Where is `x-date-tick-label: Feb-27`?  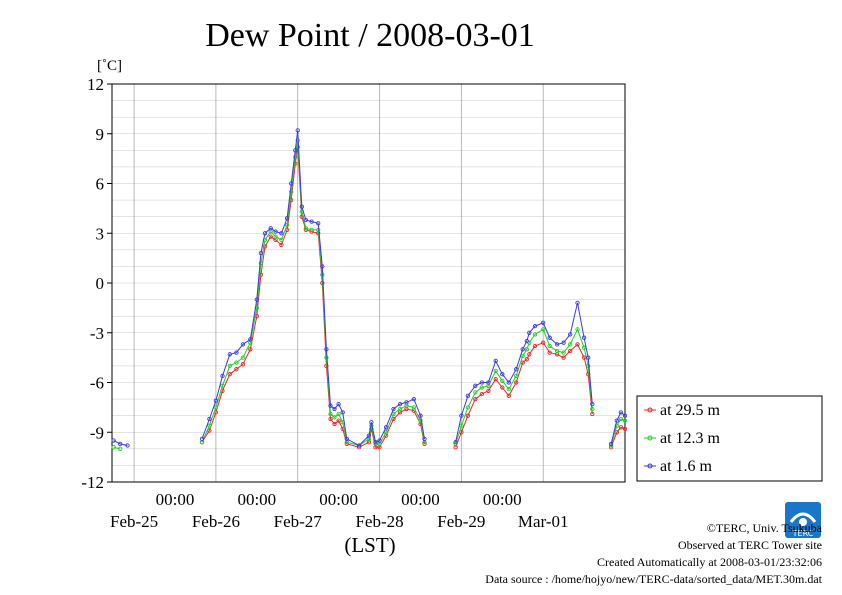 x-date-tick-label: Feb-27 is located at coordinates (298, 521).